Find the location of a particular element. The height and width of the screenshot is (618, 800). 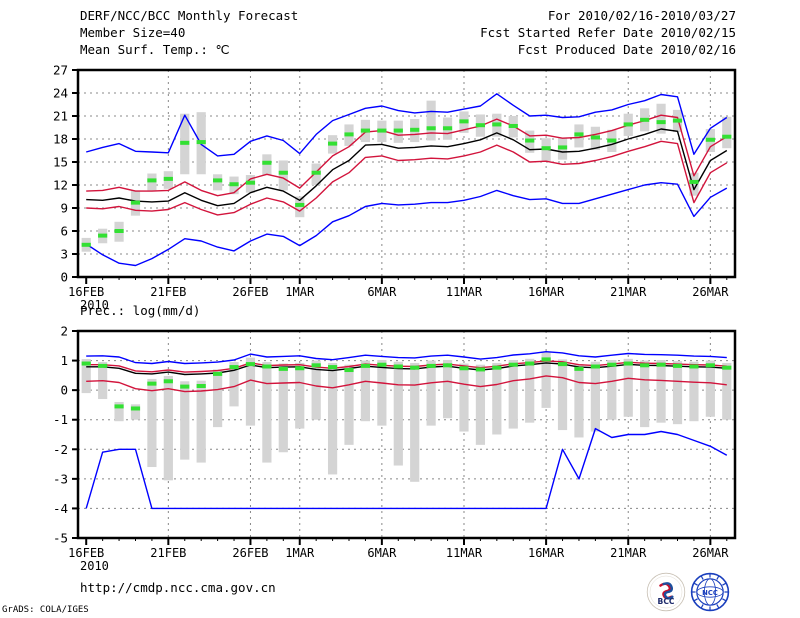

y-tick-label: 2 is located at coordinates (64, 331).